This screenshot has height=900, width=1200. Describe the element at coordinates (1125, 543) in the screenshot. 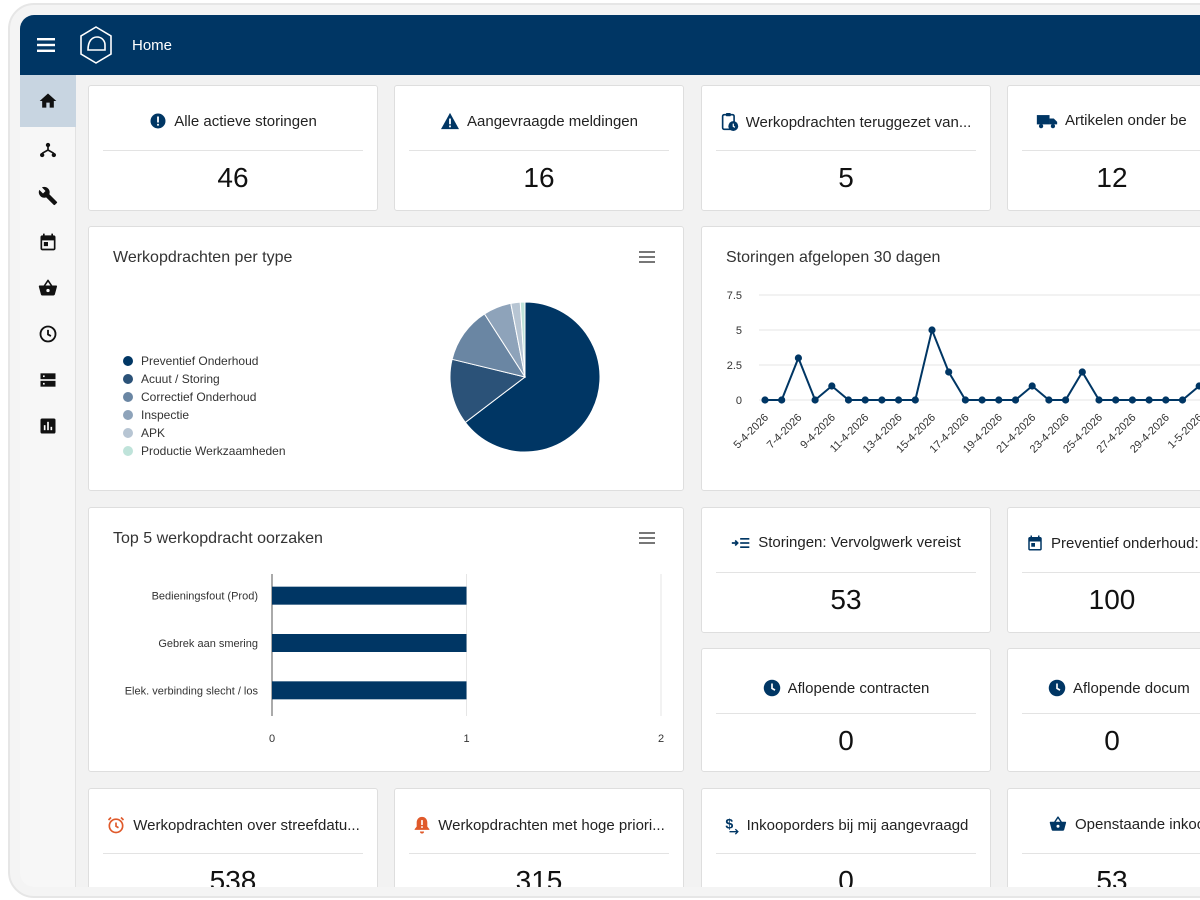

I see `kpi-label: Preventief onderhoud:` at that location.